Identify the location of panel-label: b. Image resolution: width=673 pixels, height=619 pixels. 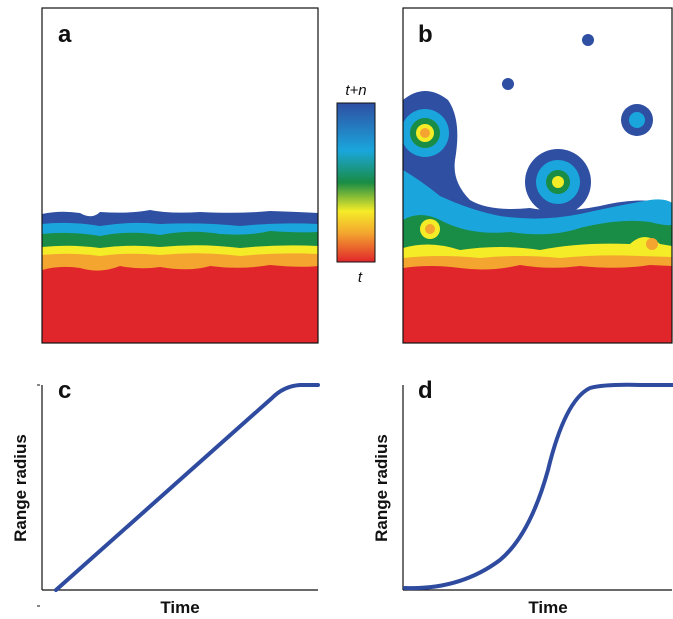
(425, 34).